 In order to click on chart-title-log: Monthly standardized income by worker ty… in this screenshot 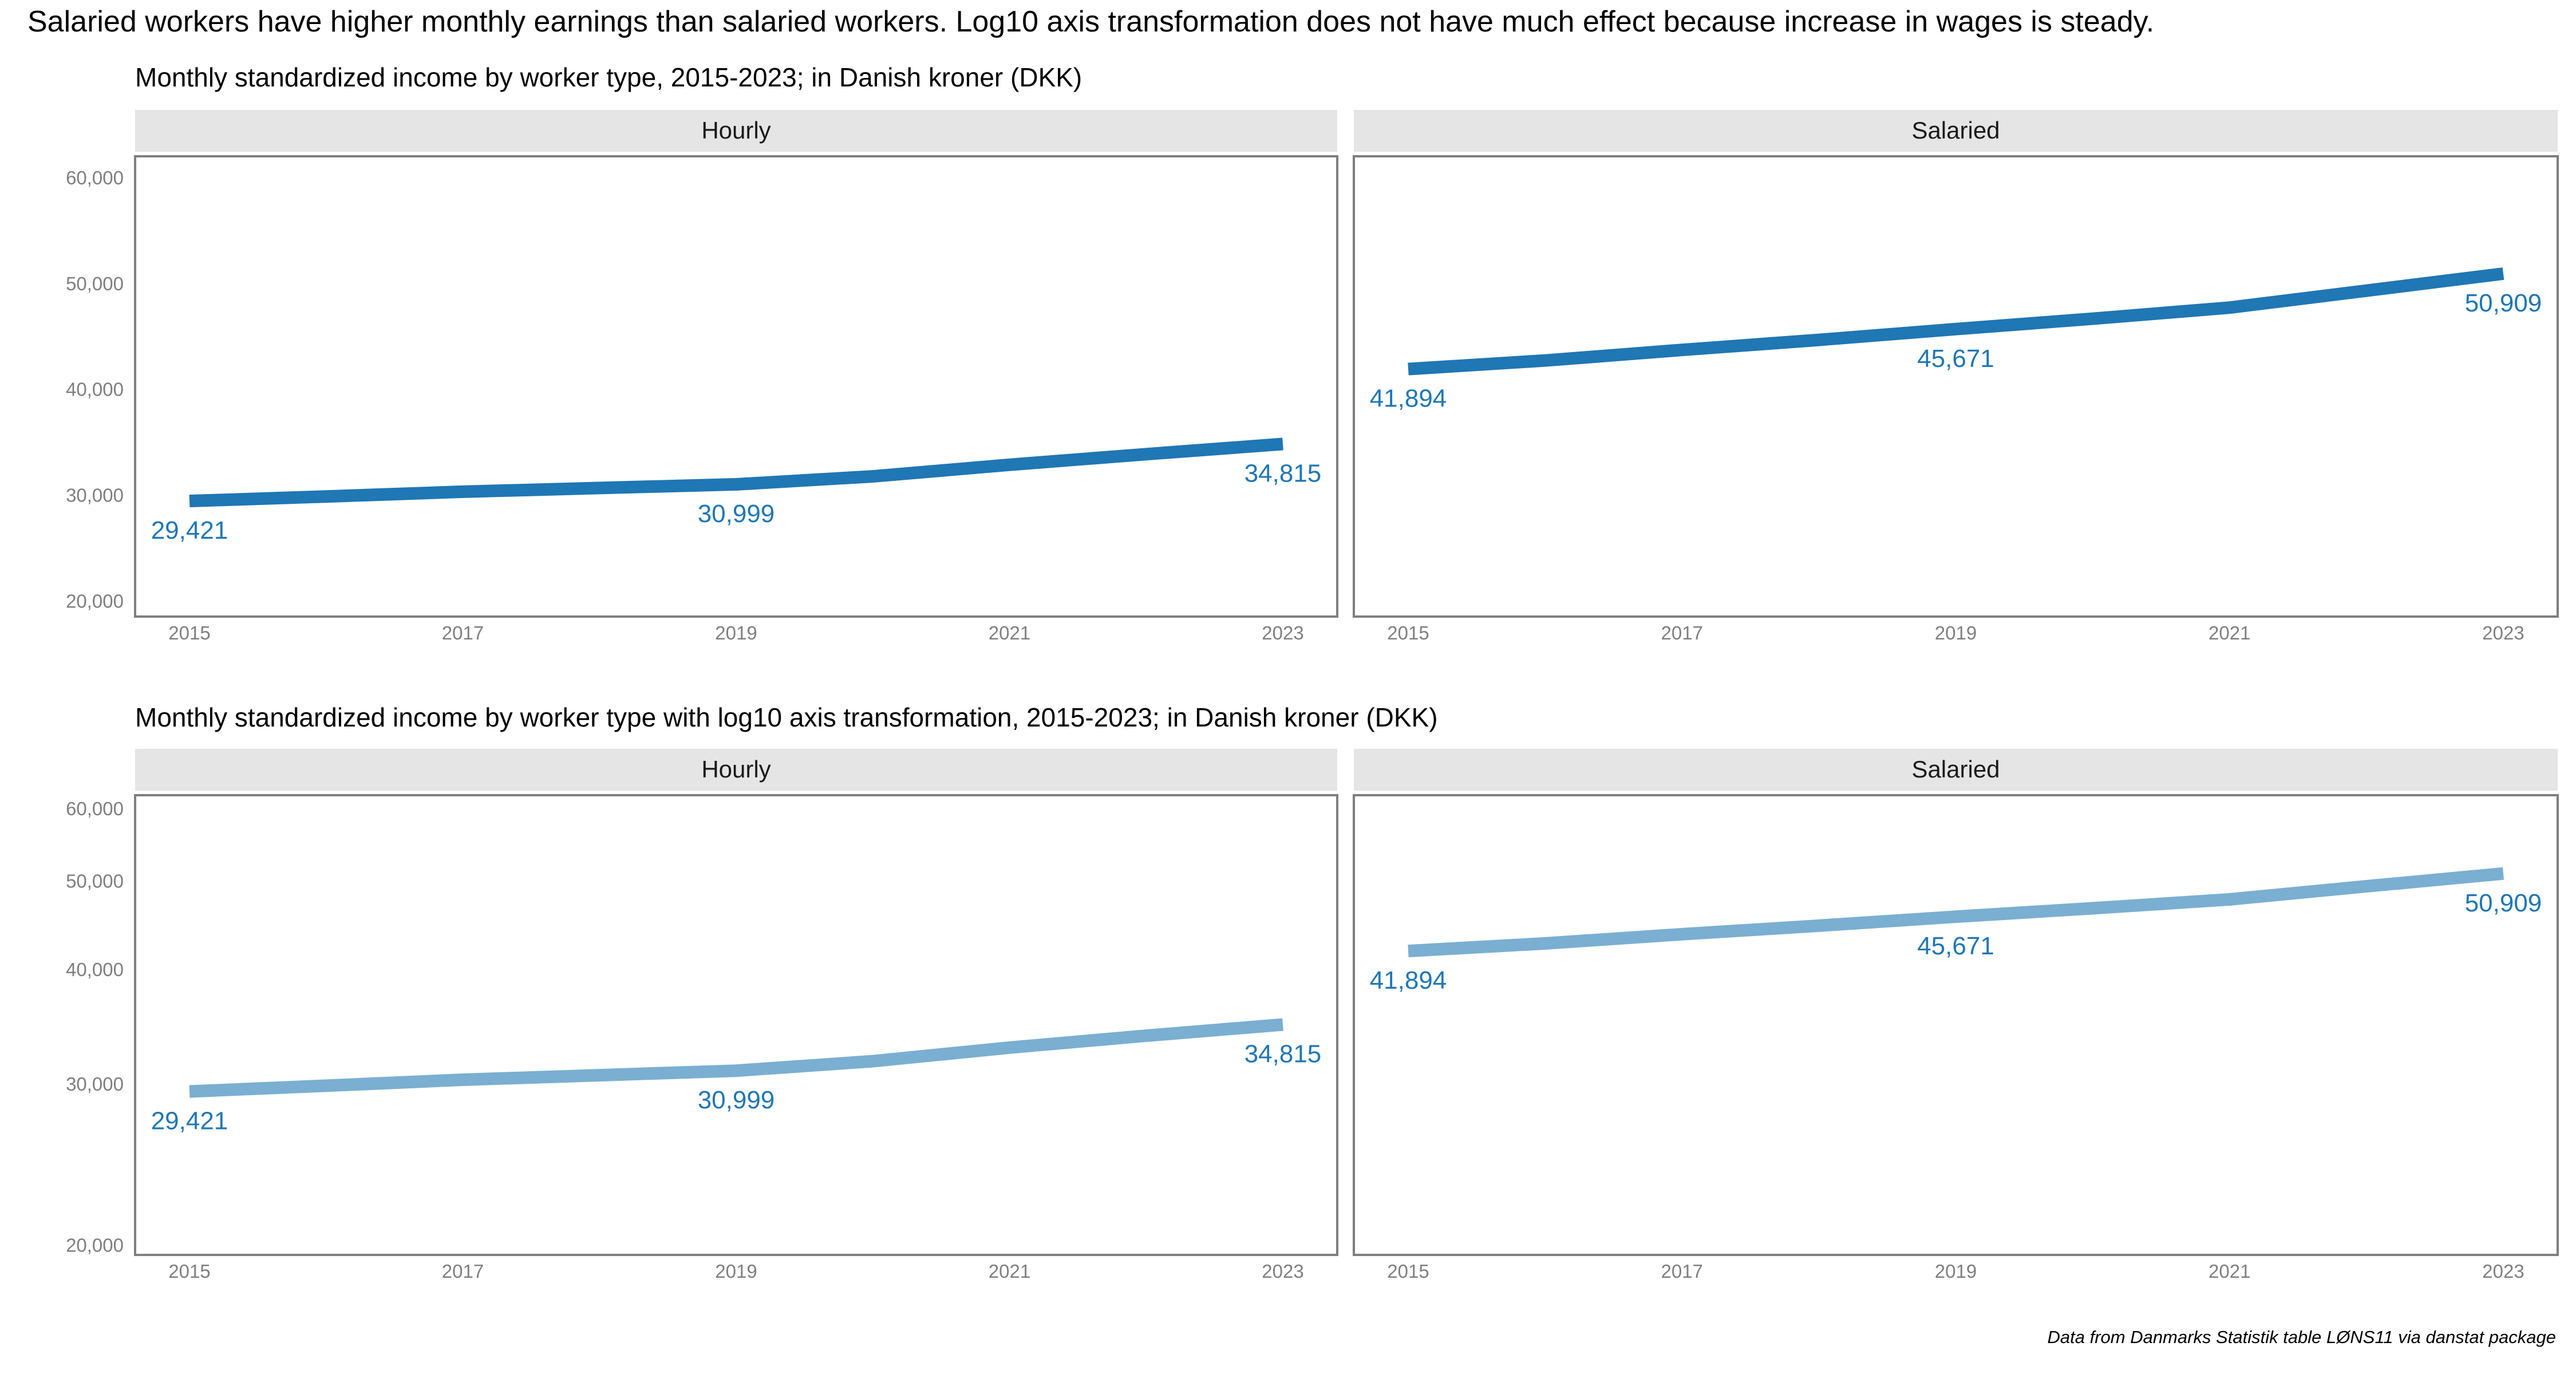, I will do `click(786, 717)`.